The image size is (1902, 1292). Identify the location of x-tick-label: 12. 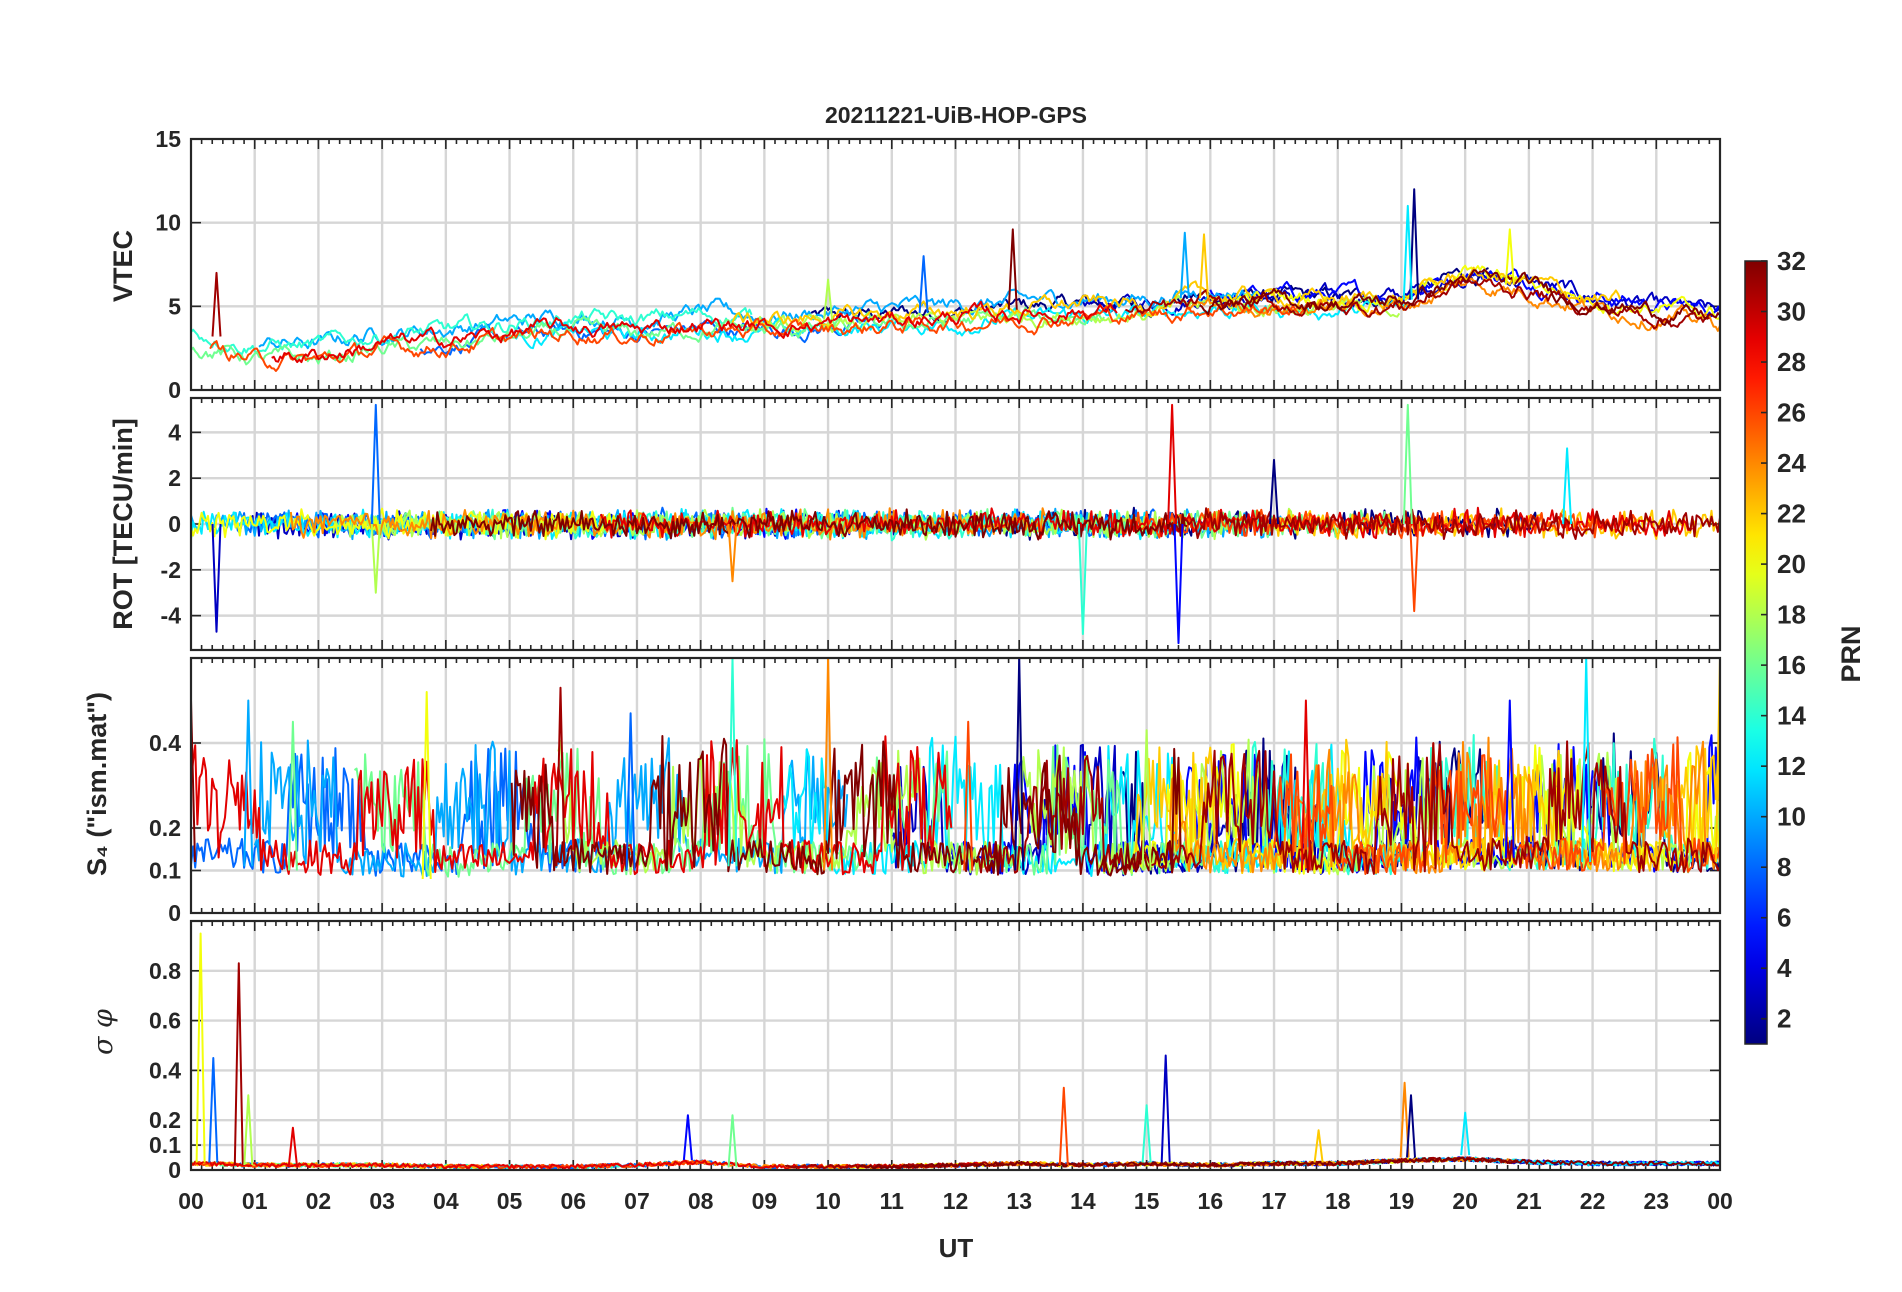
(956, 1201).